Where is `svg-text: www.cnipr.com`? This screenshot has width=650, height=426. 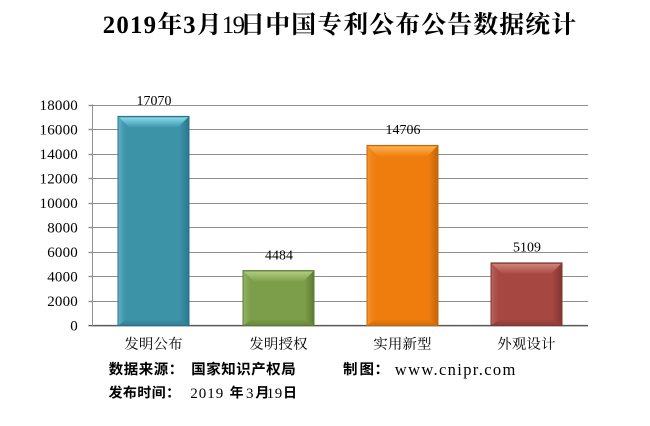 svg-text: www.cnipr.com is located at coordinates (456, 369).